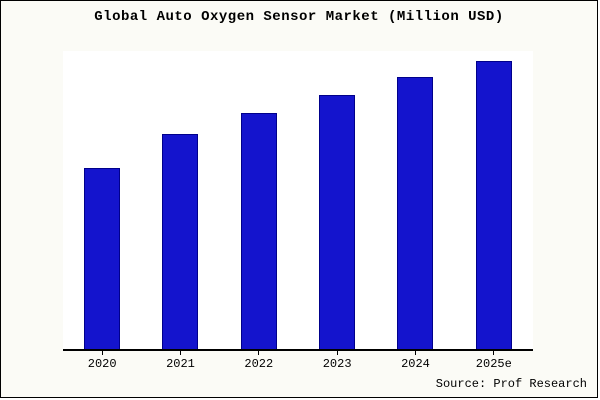  I want to click on x-axis-label-2020: 2020, so click(102, 364).